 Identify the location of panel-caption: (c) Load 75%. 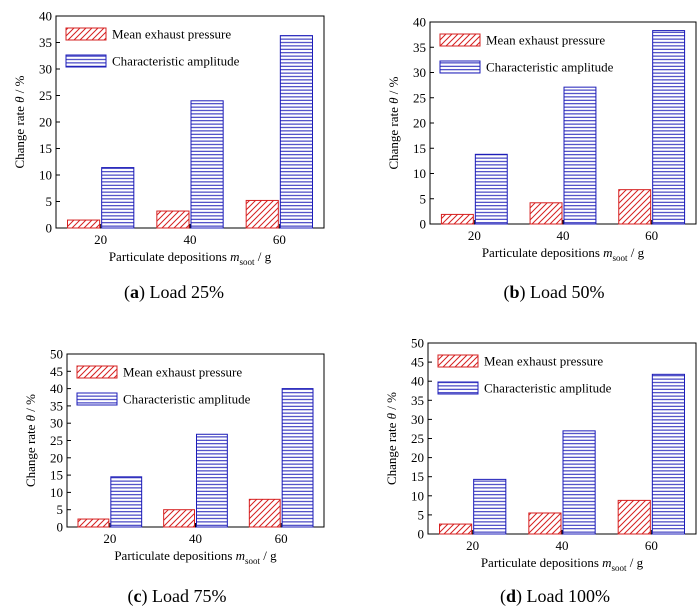
(177, 596).